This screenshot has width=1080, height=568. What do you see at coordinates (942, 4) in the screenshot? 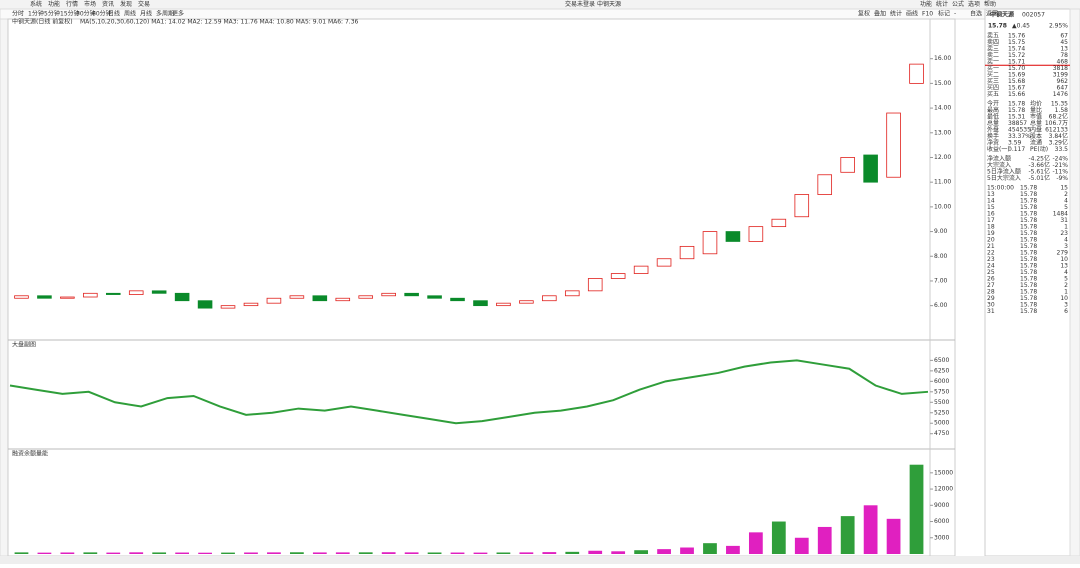
I see `menu-item: 统计` at bounding box center [942, 4].